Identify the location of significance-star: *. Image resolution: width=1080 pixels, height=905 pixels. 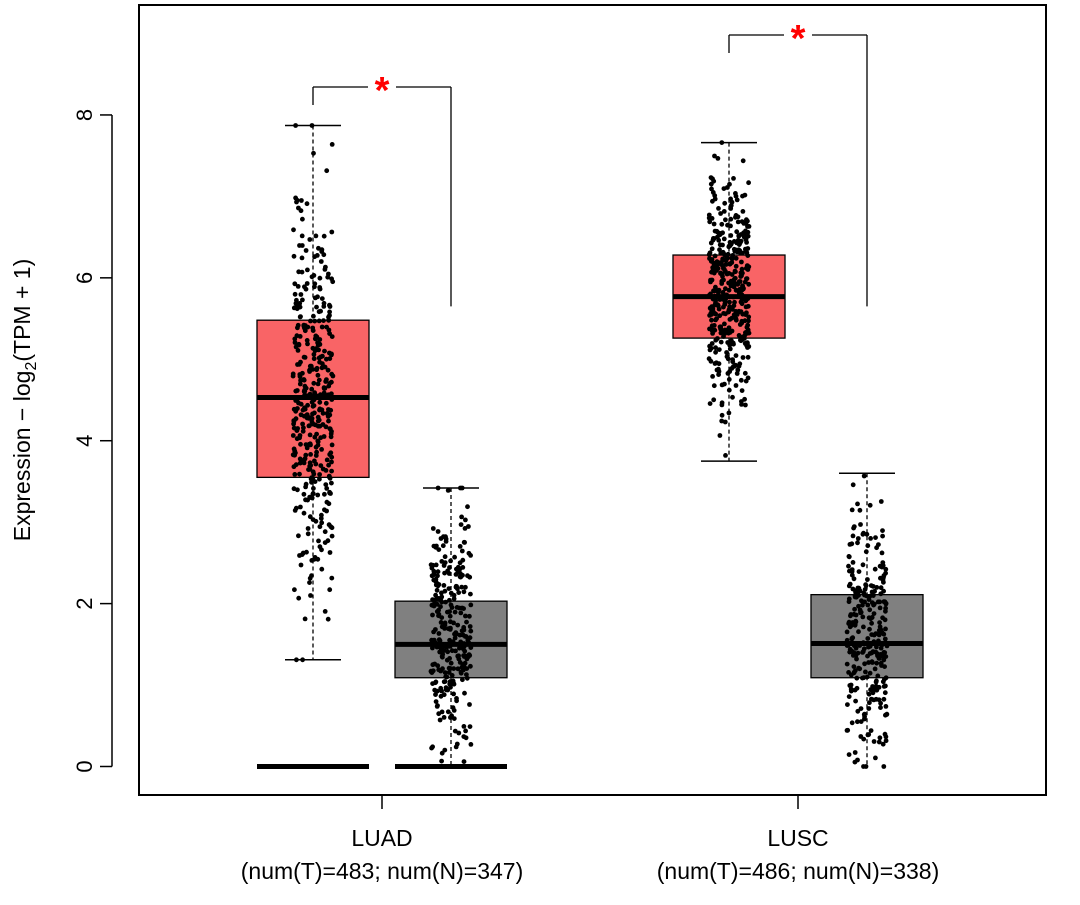
(382, 91).